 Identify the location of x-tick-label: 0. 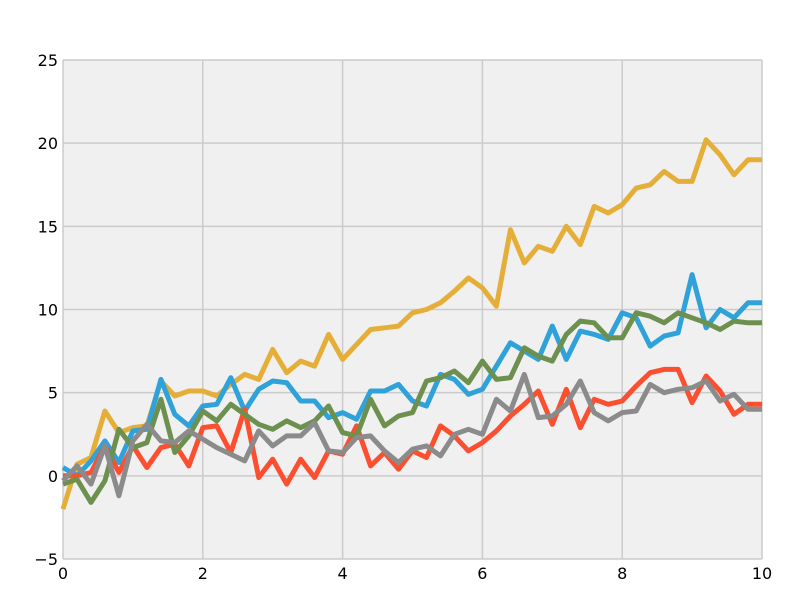
(63, 573).